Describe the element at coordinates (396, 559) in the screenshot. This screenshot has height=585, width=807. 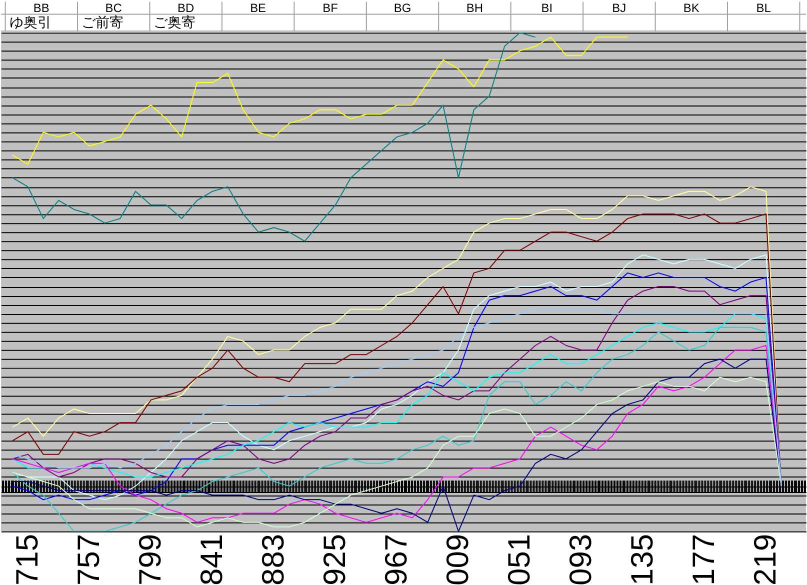
I see `x-tick-label: 967` at that location.